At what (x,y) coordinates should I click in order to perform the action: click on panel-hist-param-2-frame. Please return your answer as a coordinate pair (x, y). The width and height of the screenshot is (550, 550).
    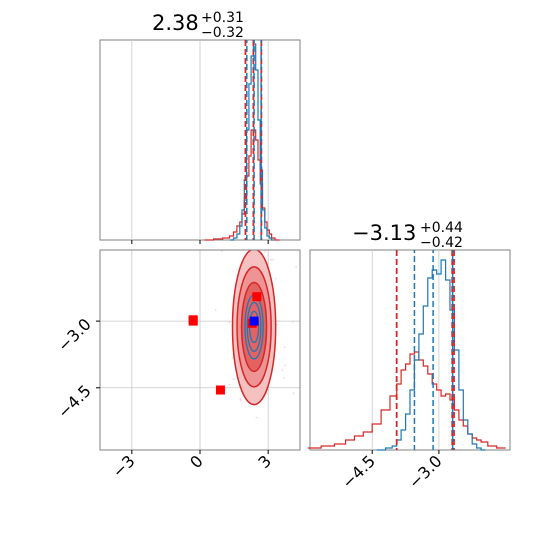
    Looking at the image, I should click on (410, 350).